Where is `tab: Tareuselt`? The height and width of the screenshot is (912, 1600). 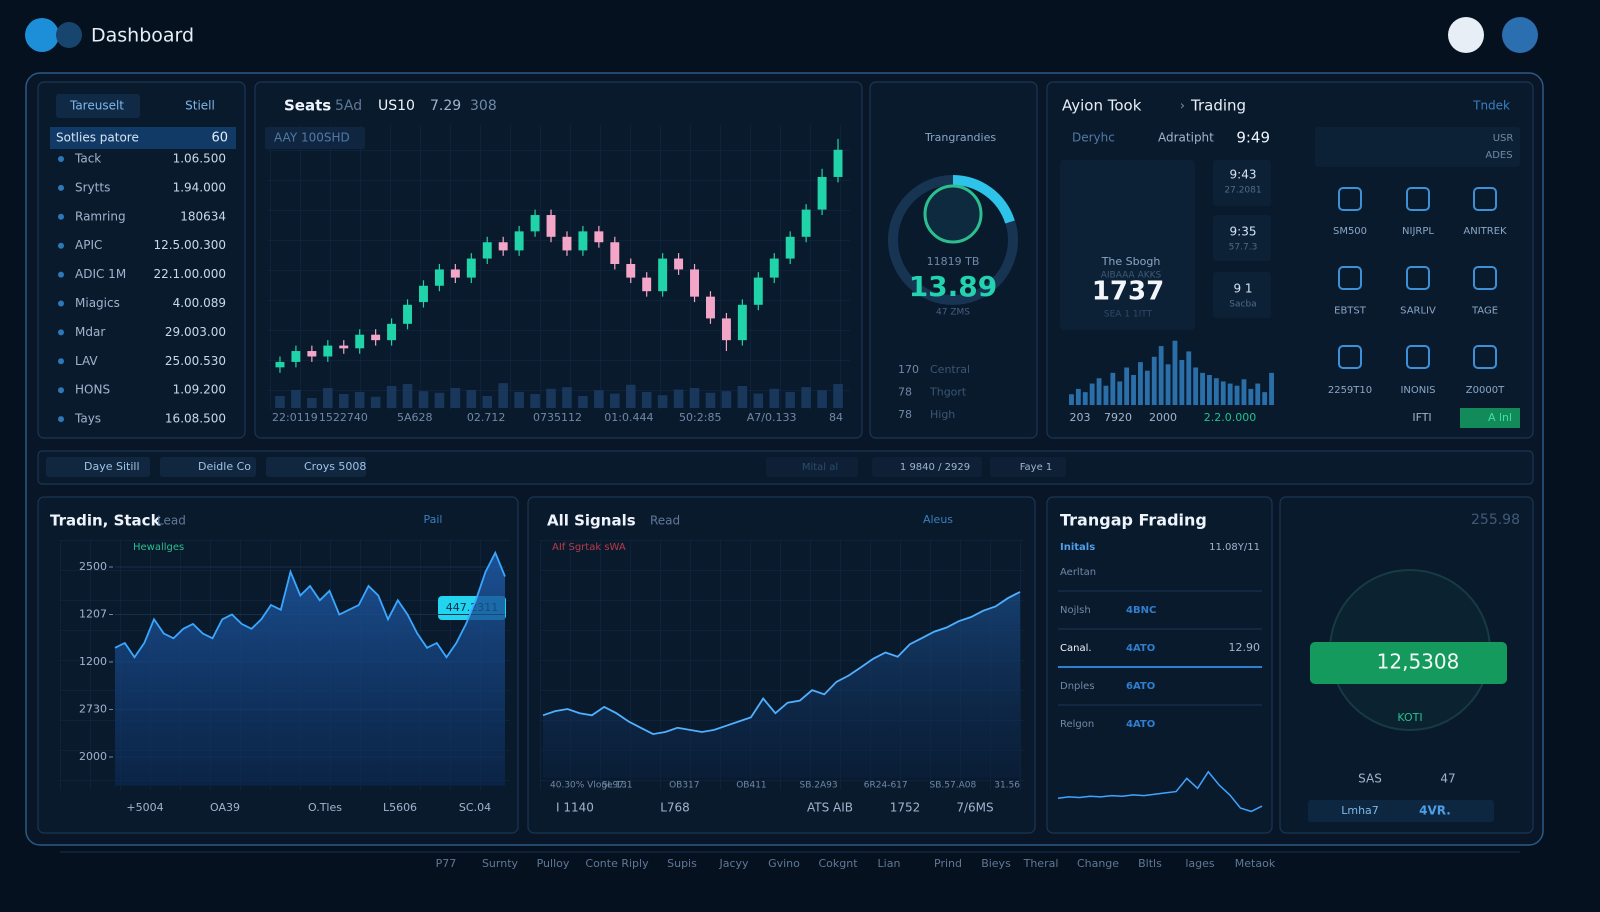 tab: Tareuselt is located at coordinates (96, 106).